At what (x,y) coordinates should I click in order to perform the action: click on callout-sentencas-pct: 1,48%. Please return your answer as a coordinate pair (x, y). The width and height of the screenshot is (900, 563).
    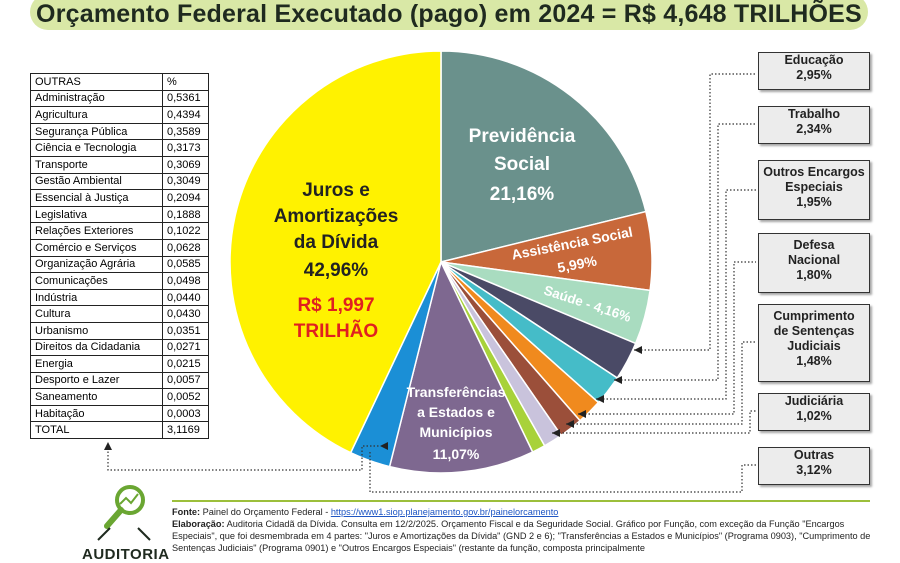
    Looking at the image, I should click on (814, 361).